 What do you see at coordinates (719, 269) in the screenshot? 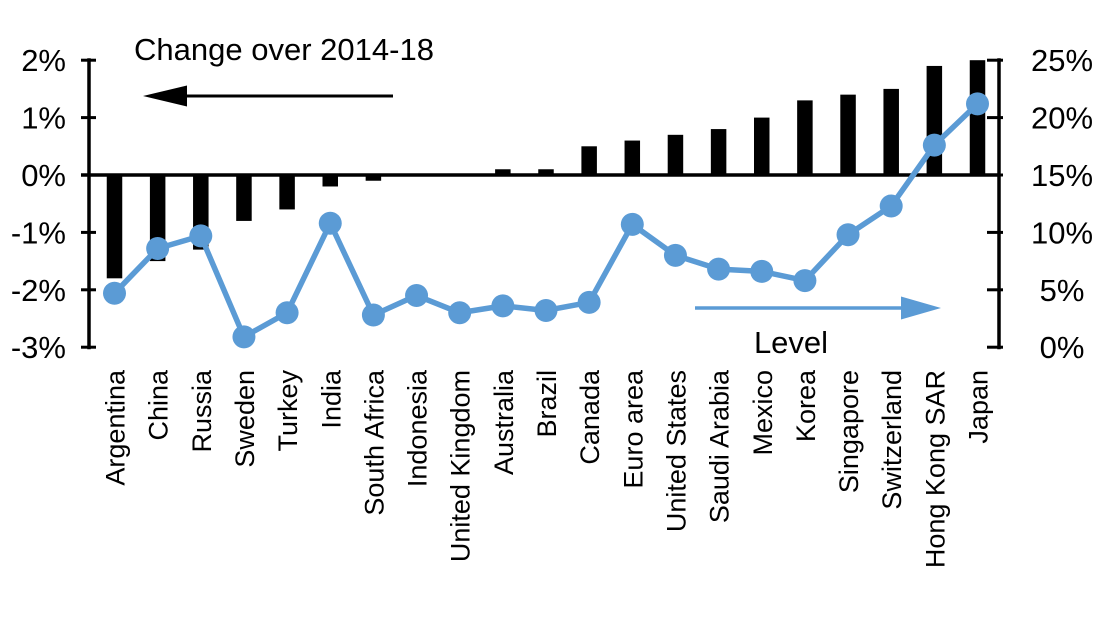
I see `marker-saudi-arabia` at bounding box center [719, 269].